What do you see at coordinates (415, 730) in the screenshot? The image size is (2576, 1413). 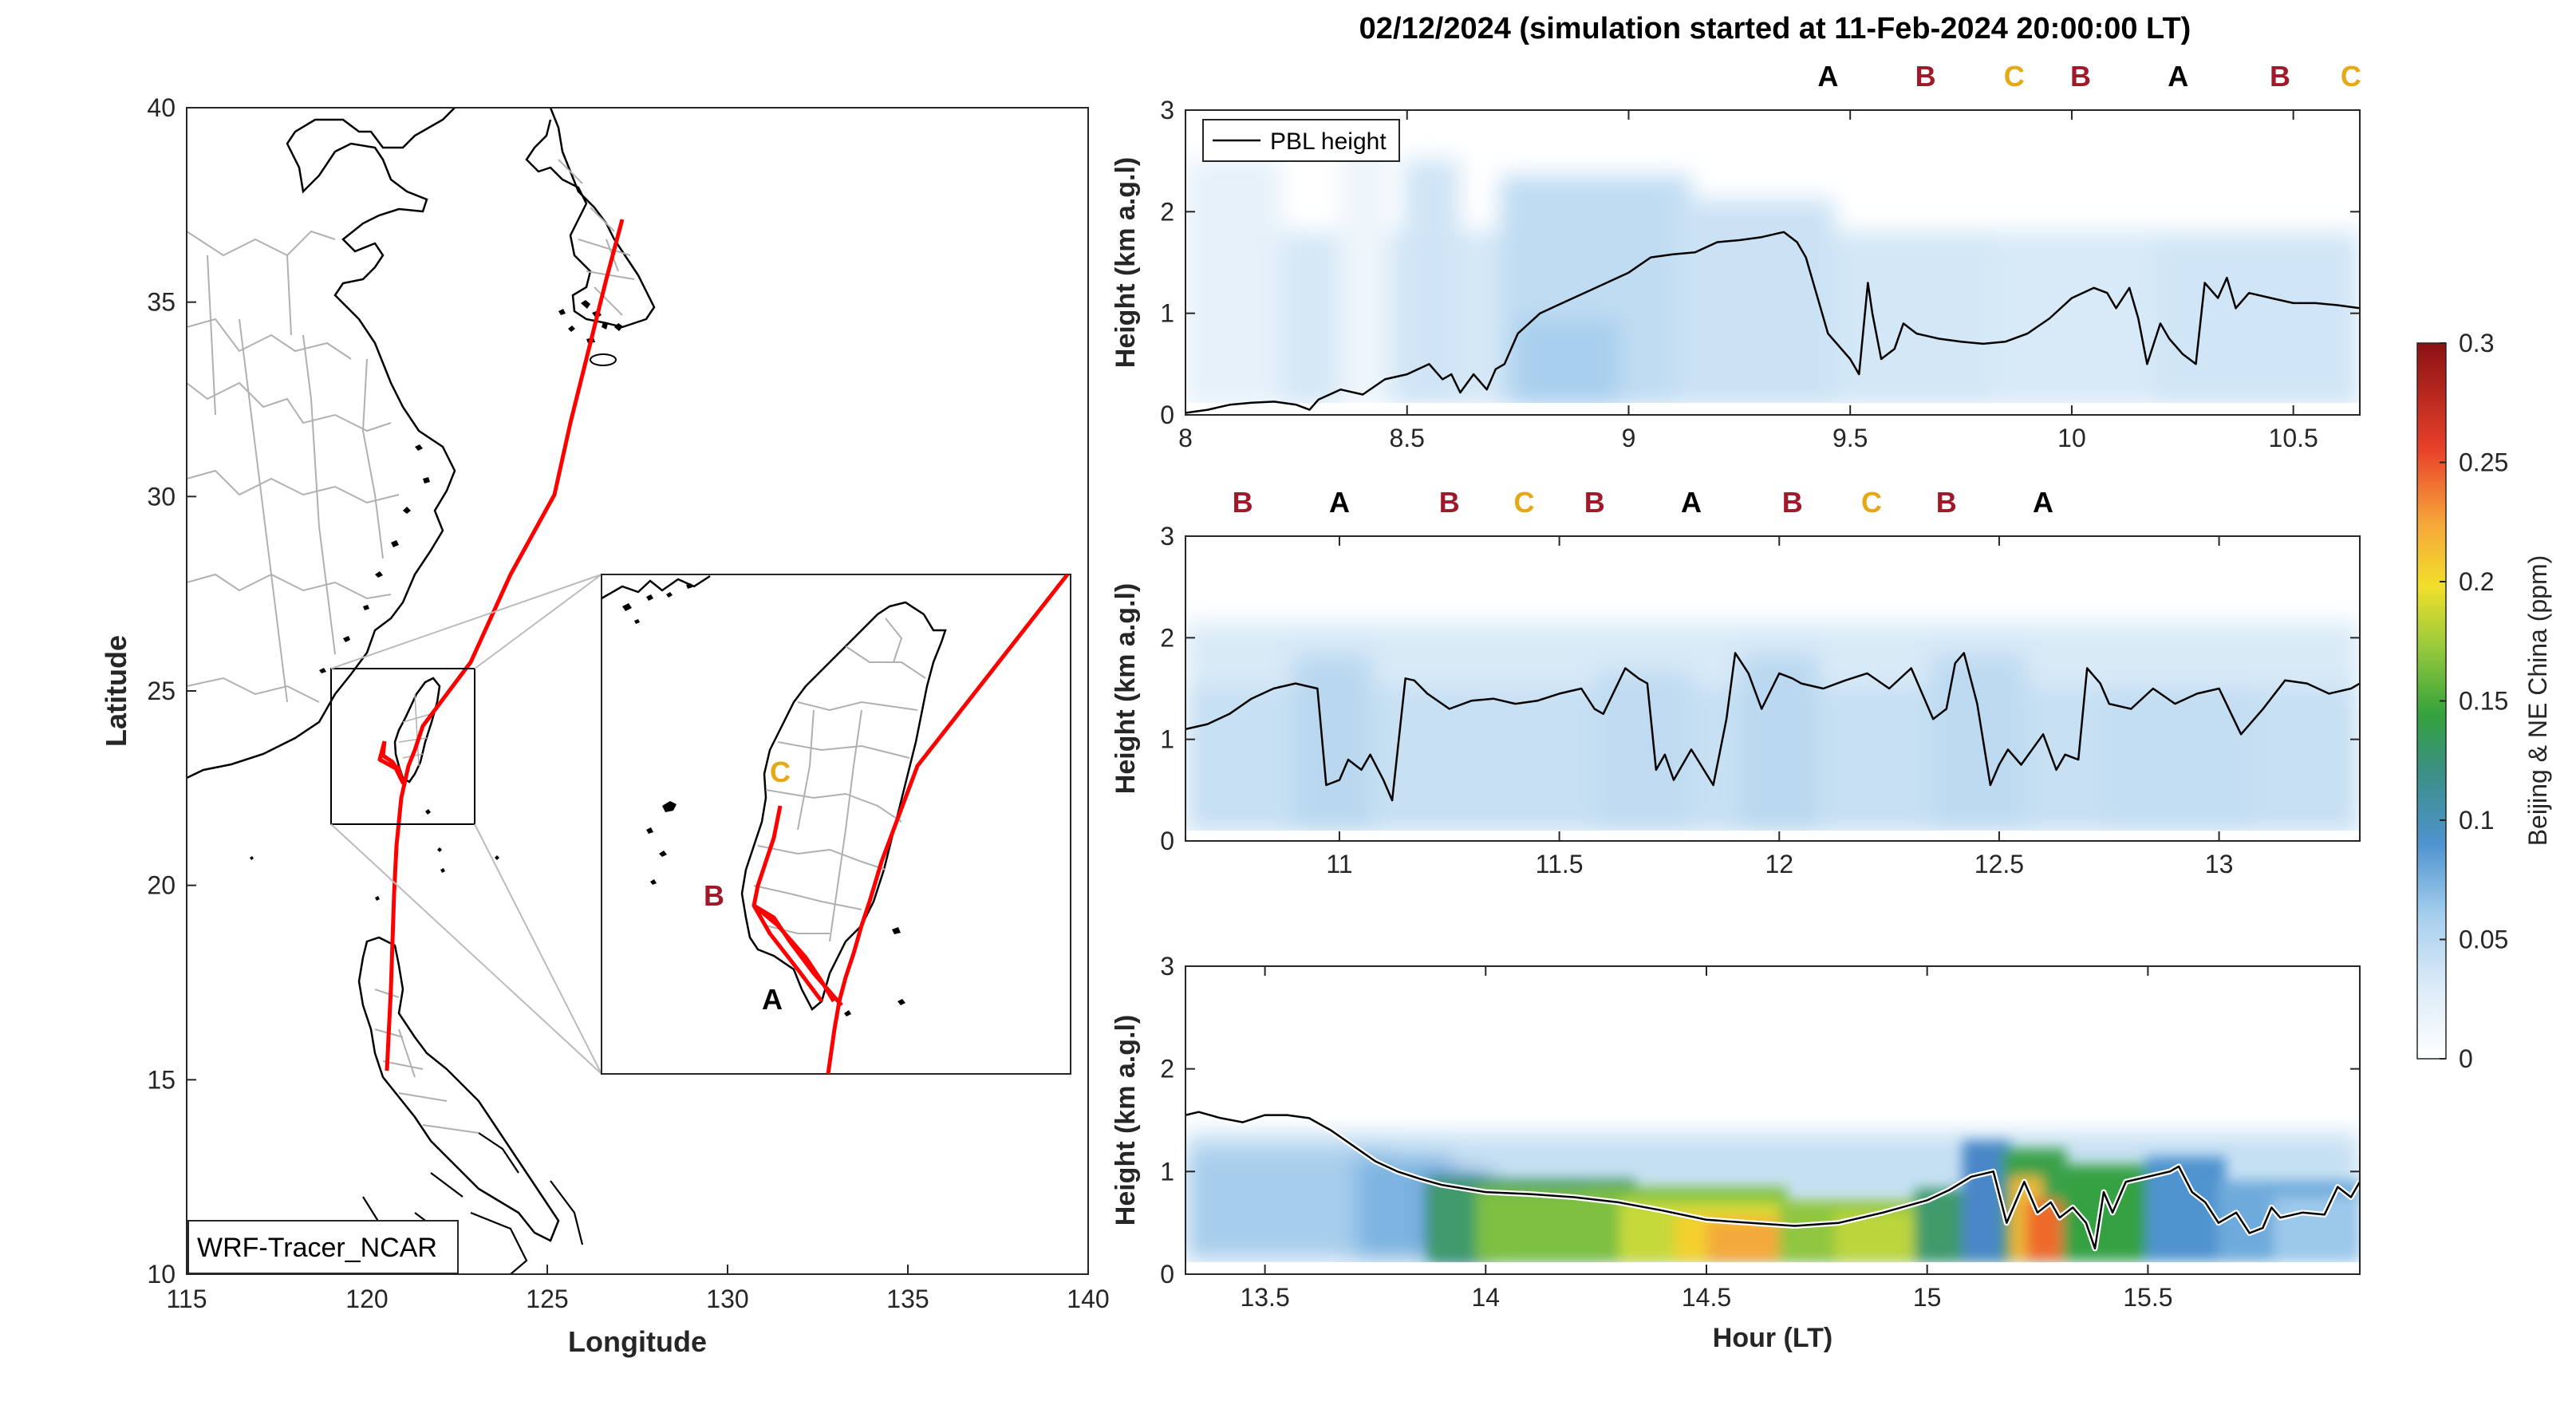 I see `taiwan-provinces-small` at bounding box center [415, 730].